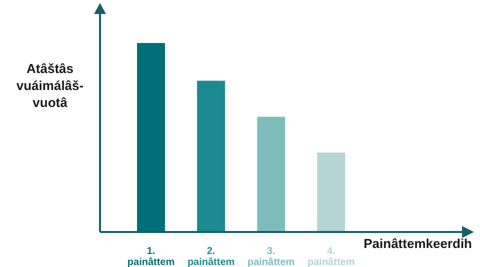 This screenshot has width=480, height=267. What do you see at coordinates (211, 256) in the screenshot?
I see `x-tick-label: 2. painâttem` at bounding box center [211, 256].